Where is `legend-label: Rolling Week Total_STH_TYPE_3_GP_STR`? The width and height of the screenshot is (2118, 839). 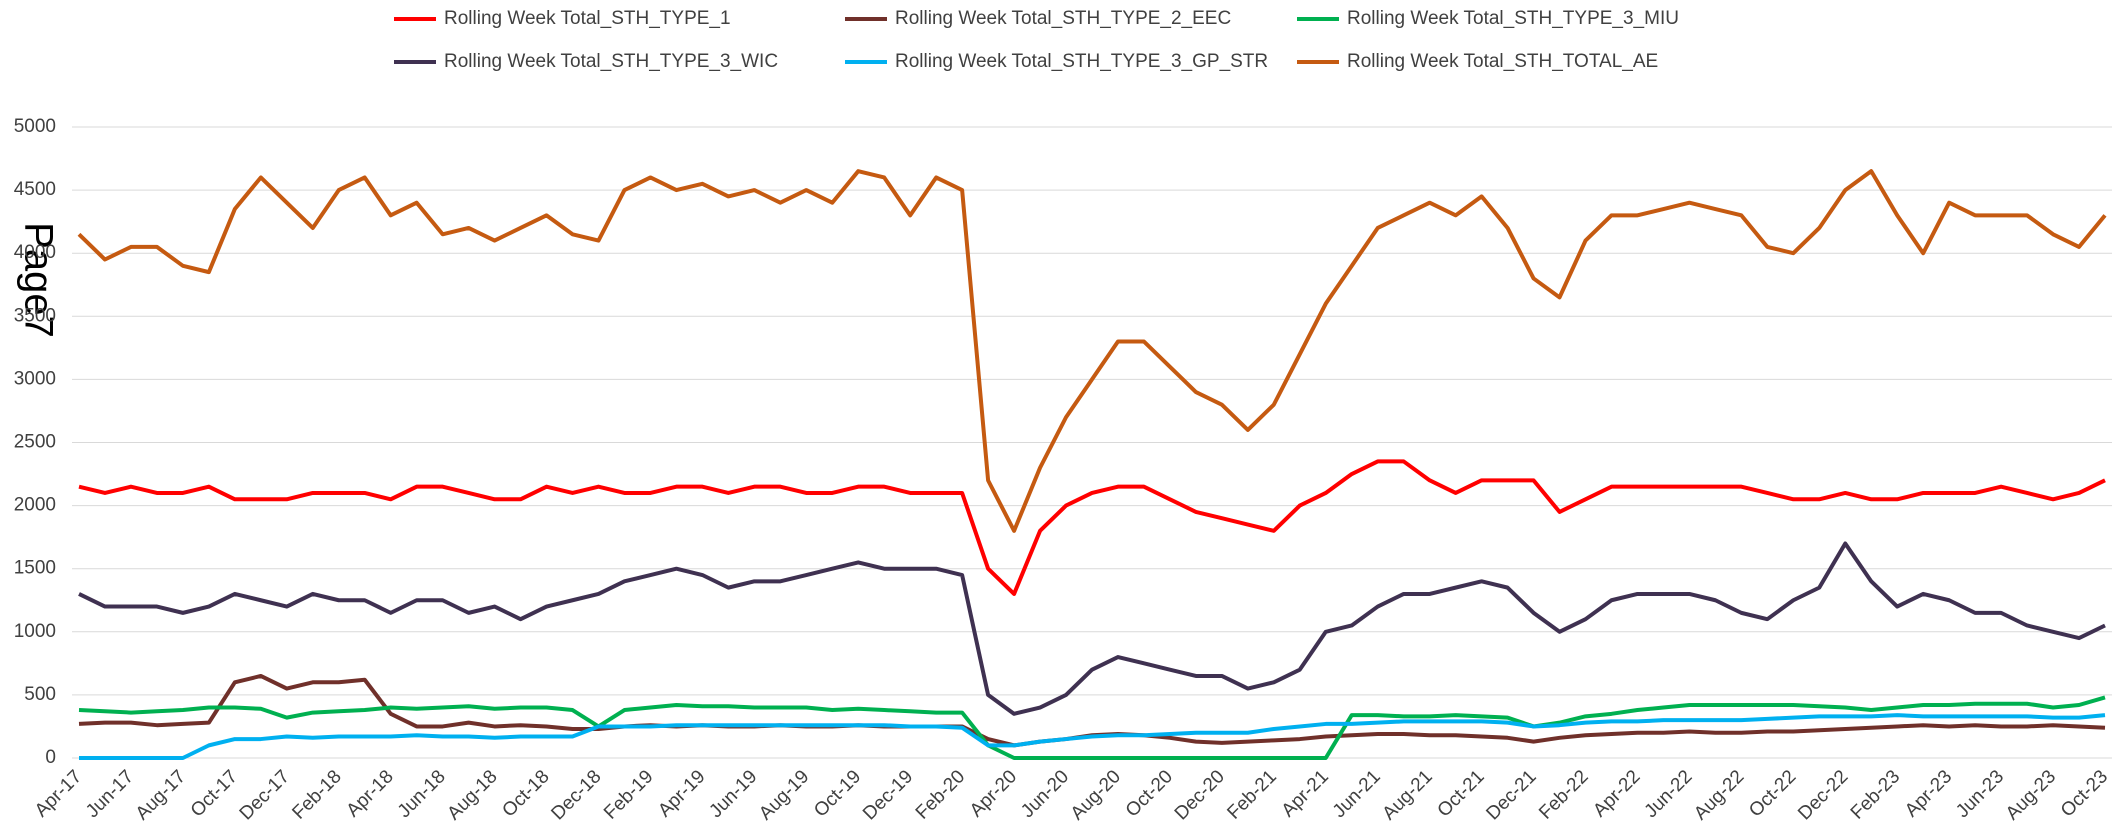 legend-label: Rolling Week Total_STH_TYPE_3_GP_STR is located at coordinates (1081, 61).